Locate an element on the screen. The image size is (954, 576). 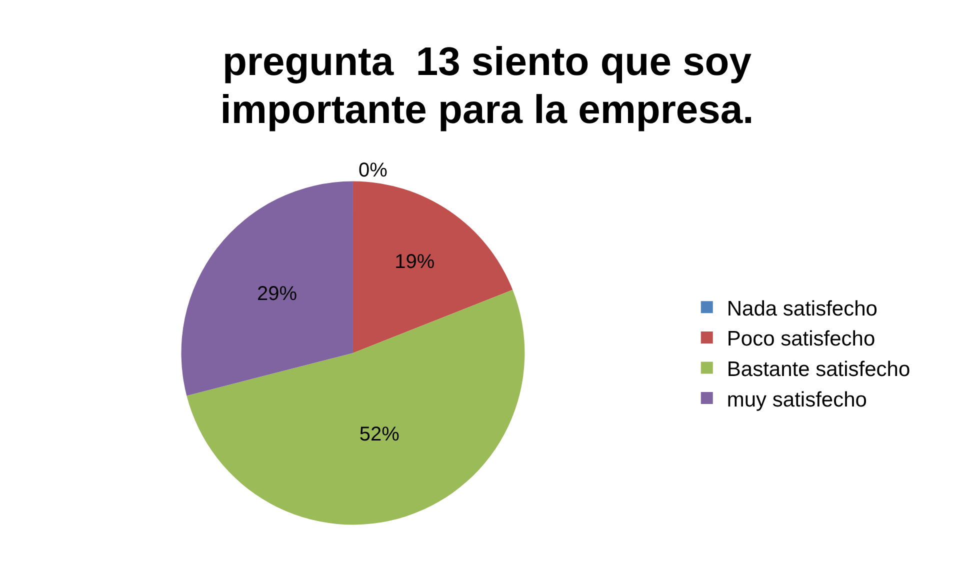
chart-title: pregunta 13 siento que soy importante para la empresa. is located at coordinates (487, 86).